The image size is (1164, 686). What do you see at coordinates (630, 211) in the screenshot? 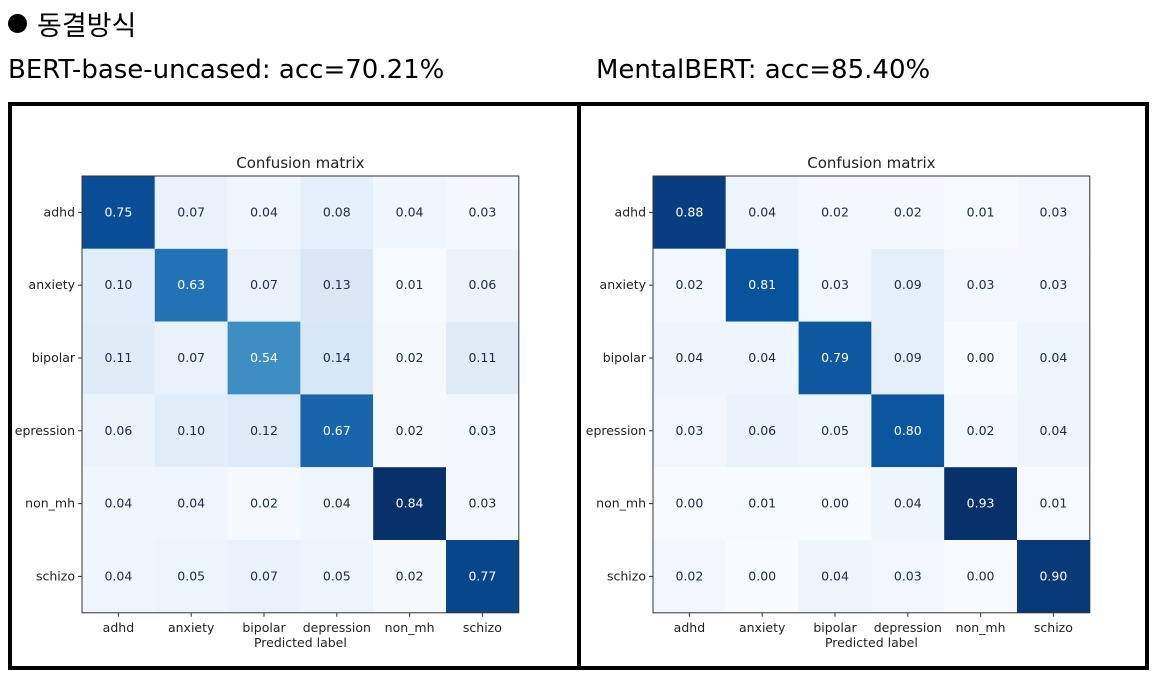
I see `y-tick-label: adhd` at bounding box center [630, 211].